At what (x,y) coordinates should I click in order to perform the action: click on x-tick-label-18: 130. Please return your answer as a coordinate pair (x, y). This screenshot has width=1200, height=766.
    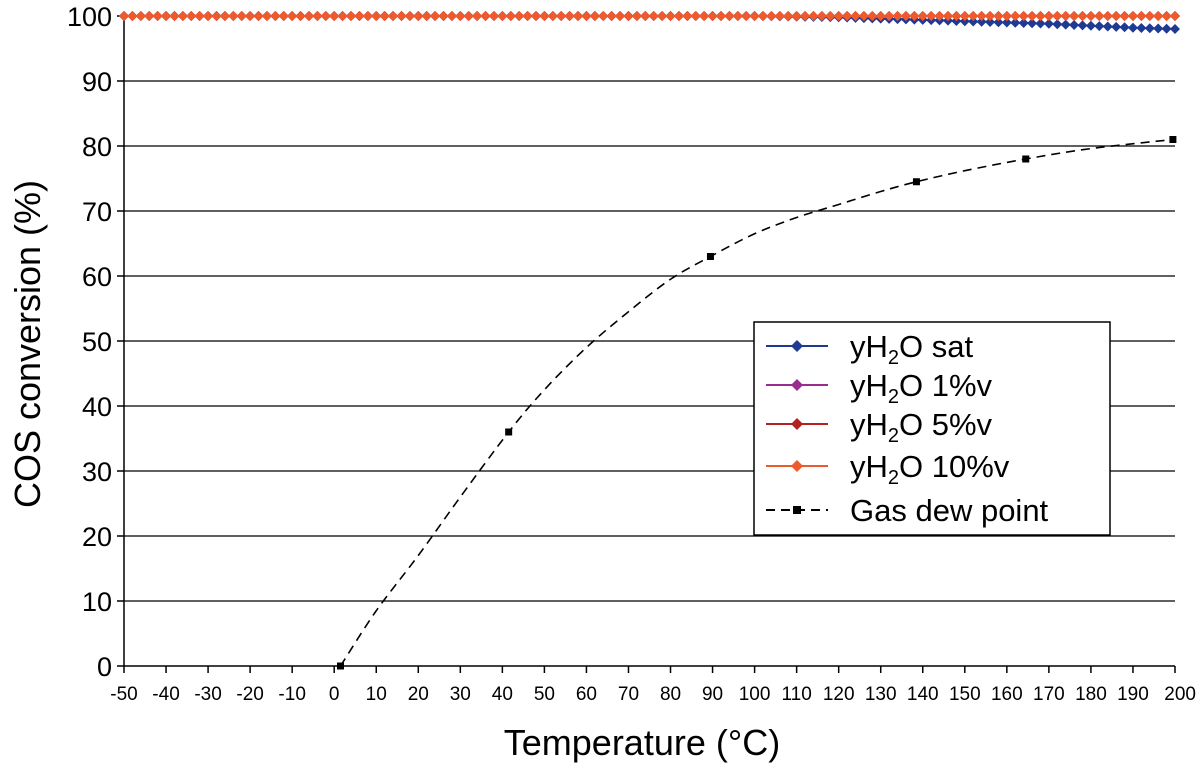
    Looking at the image, I should click on (881, 694).